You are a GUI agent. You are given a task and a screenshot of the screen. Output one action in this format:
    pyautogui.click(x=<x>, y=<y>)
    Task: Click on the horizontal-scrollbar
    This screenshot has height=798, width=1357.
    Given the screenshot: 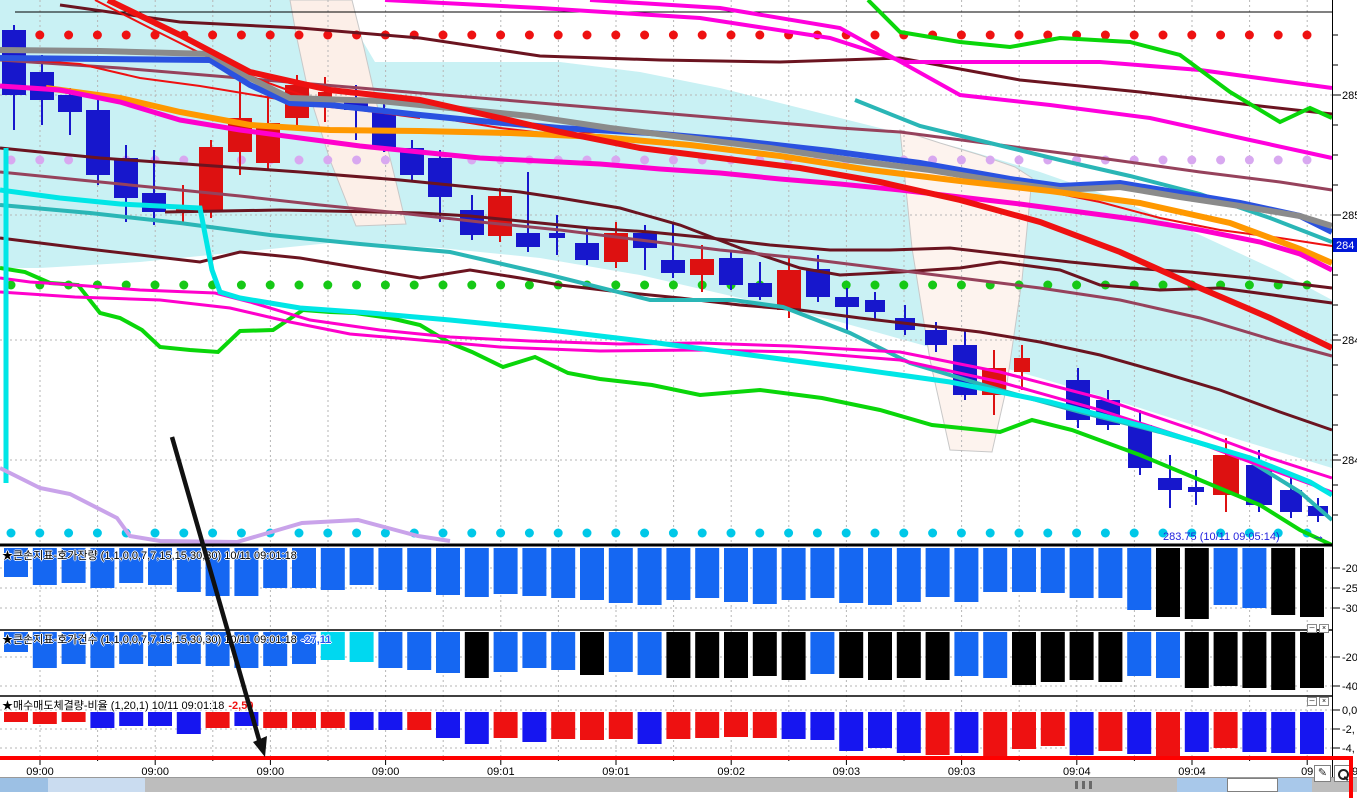 What is the action you would take?
    pyautogui.click(x=678, y=784)
    